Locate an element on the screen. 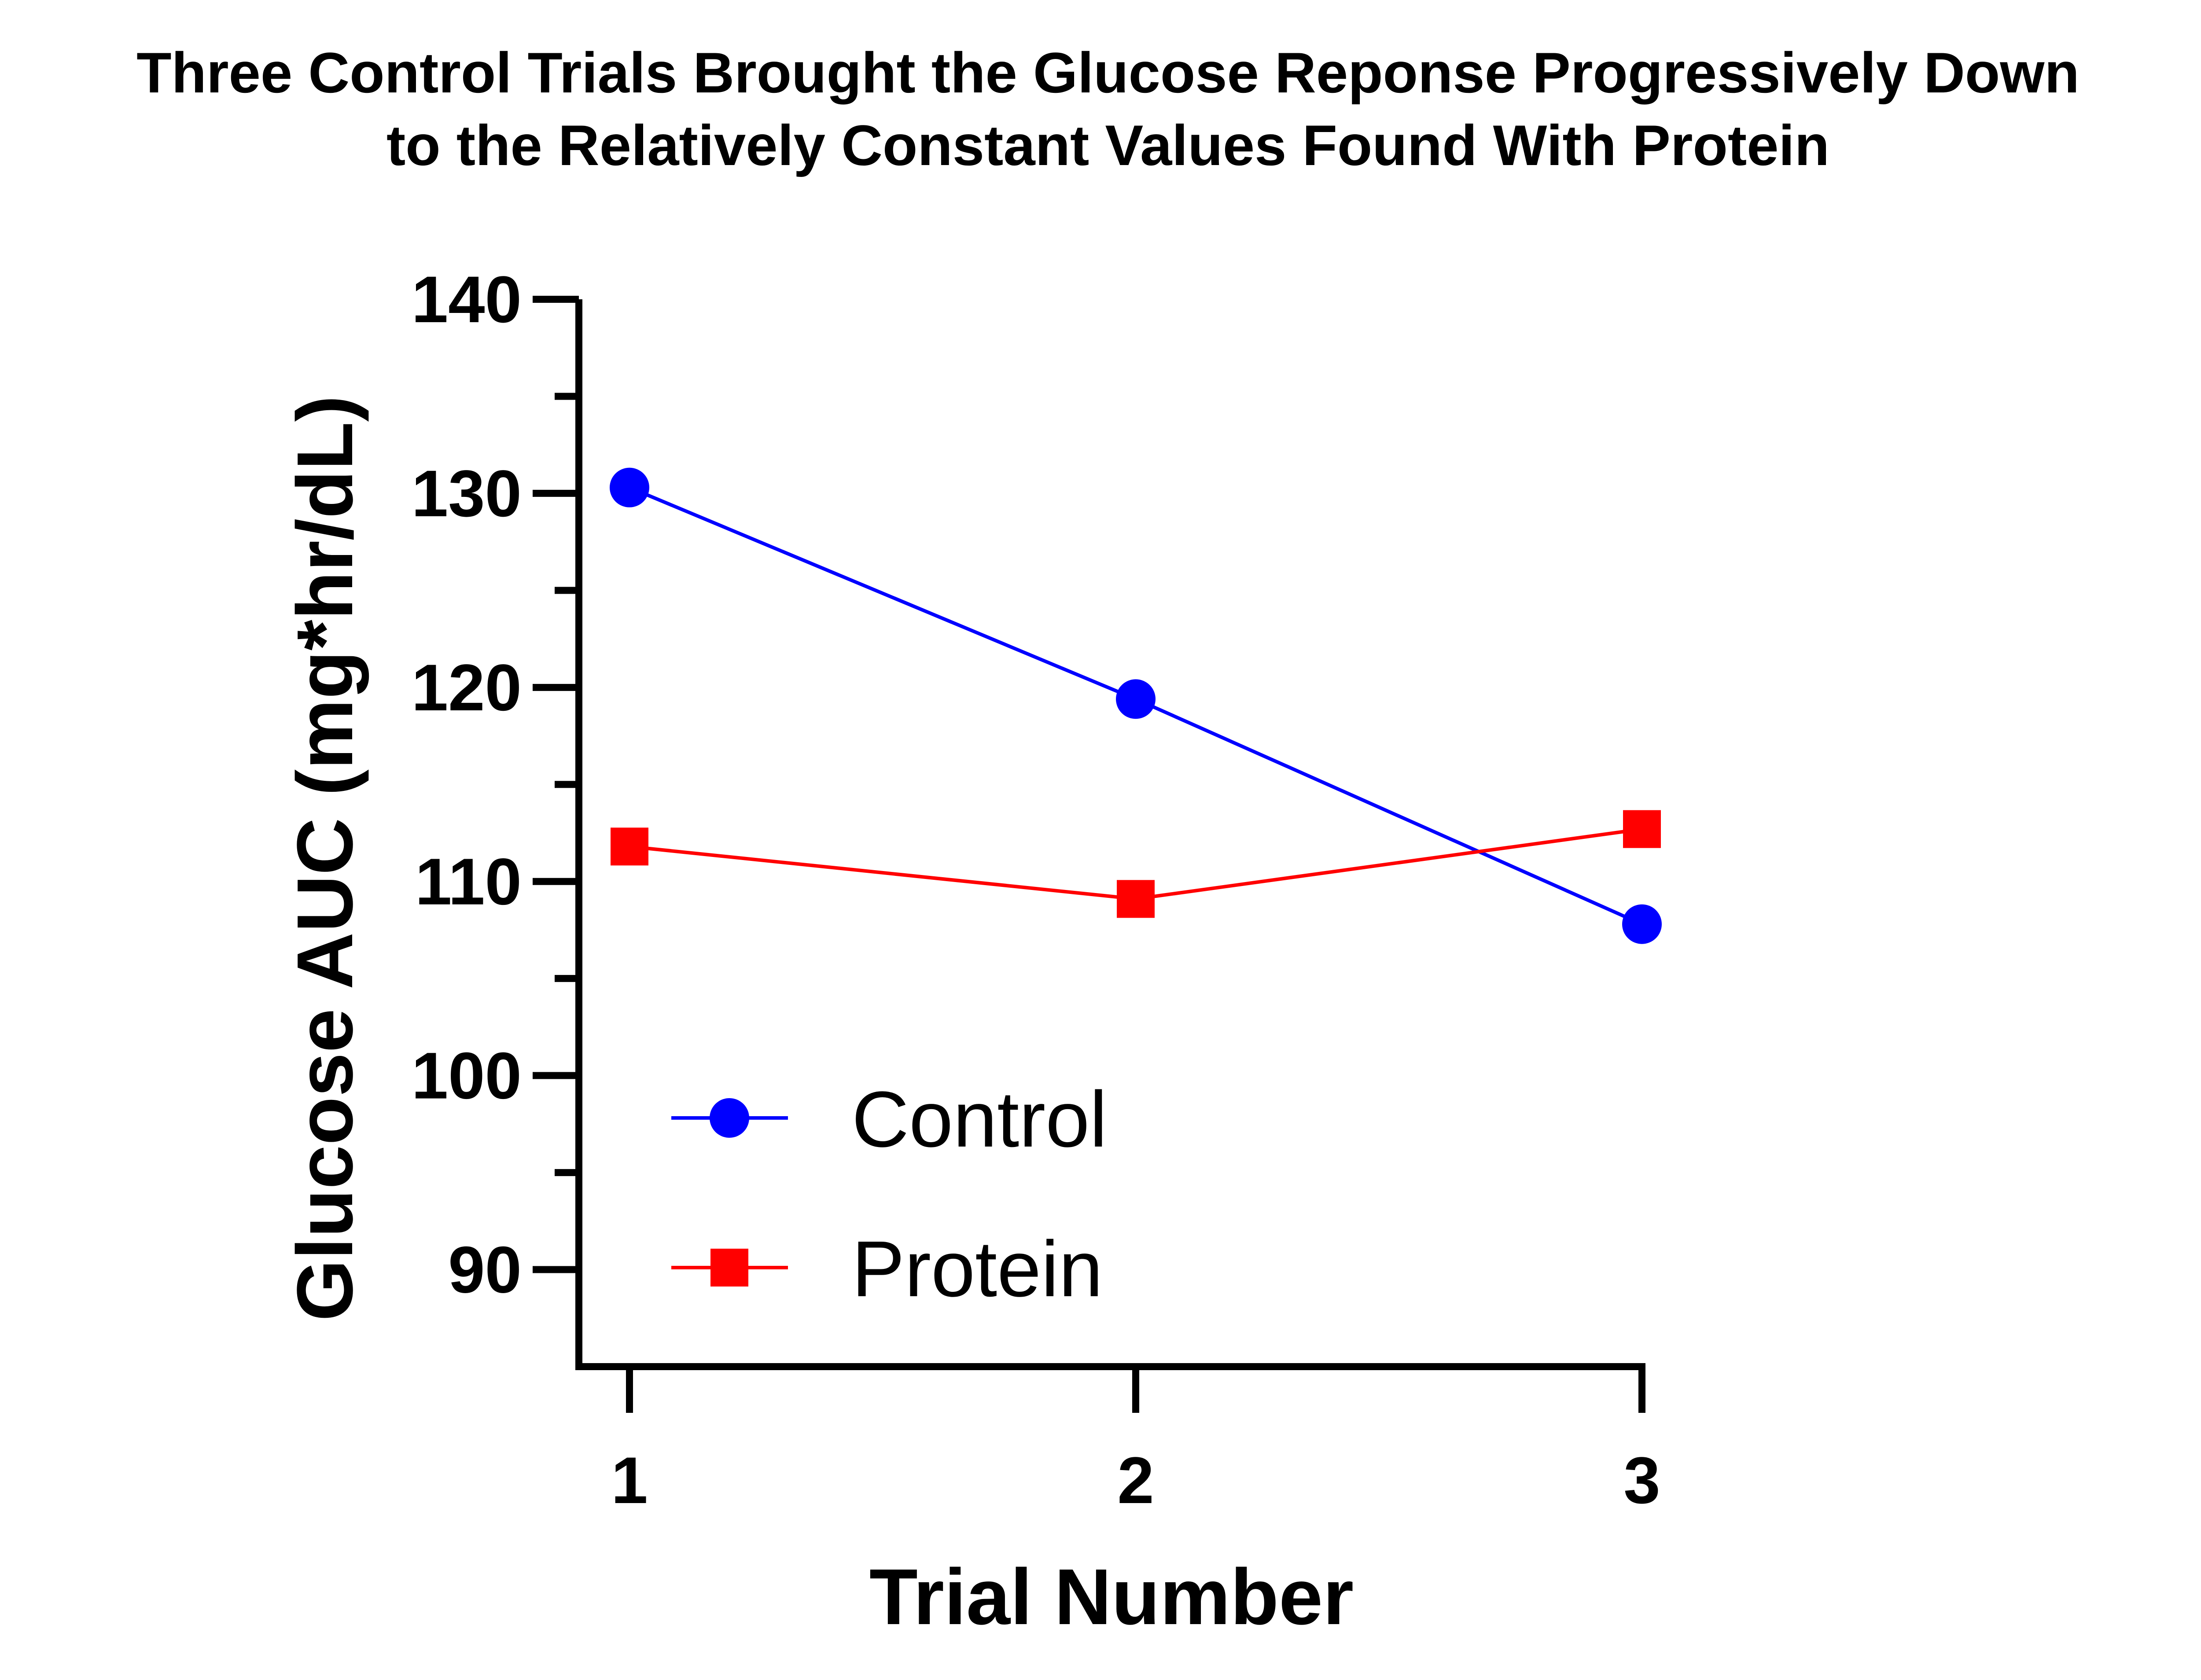 The height and width of the screenshot is (1680, 2201). series-control is located at coordinates (1136, 706).